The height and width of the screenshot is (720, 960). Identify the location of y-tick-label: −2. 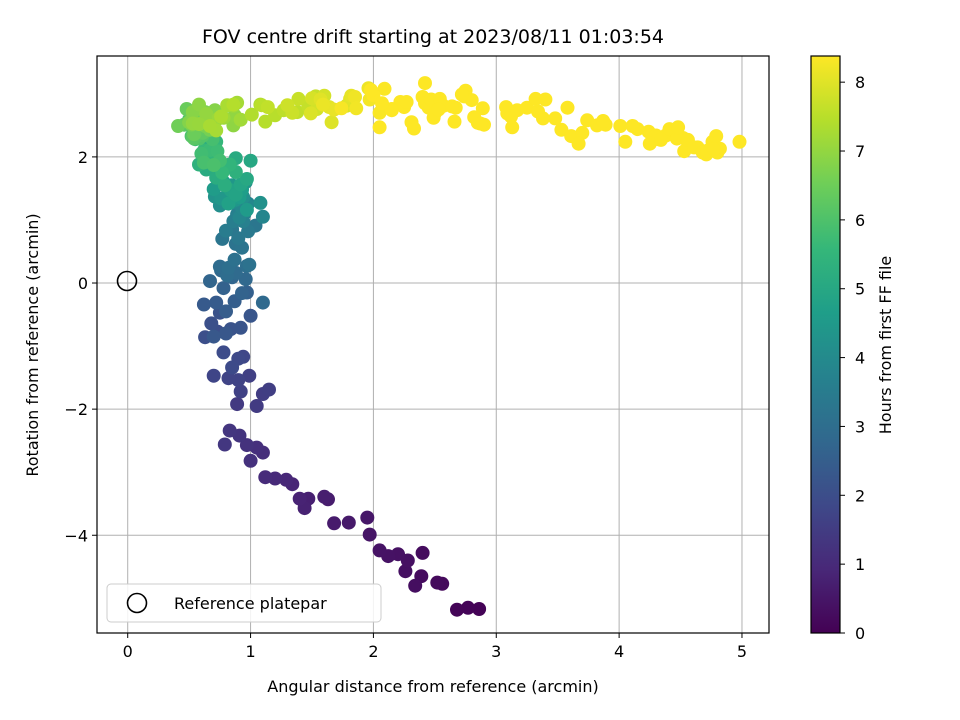
(76, 409).